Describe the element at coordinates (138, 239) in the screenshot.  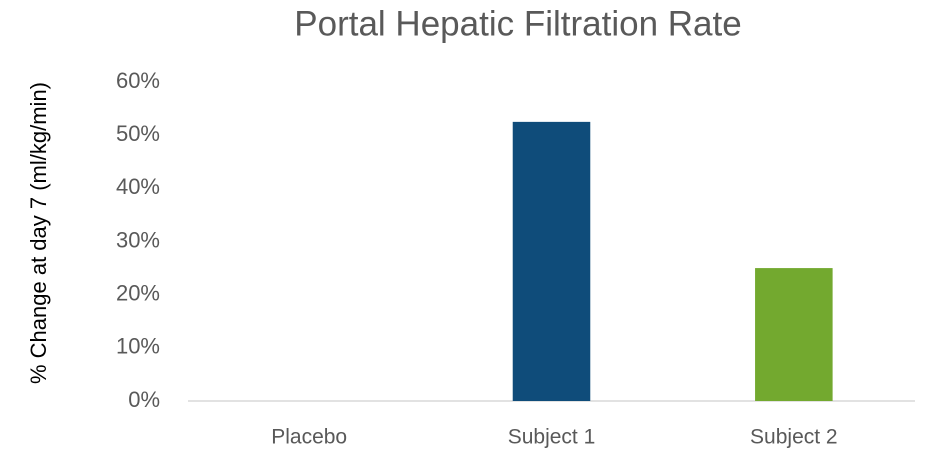
I see `y-tick-label: 30%` at that location.